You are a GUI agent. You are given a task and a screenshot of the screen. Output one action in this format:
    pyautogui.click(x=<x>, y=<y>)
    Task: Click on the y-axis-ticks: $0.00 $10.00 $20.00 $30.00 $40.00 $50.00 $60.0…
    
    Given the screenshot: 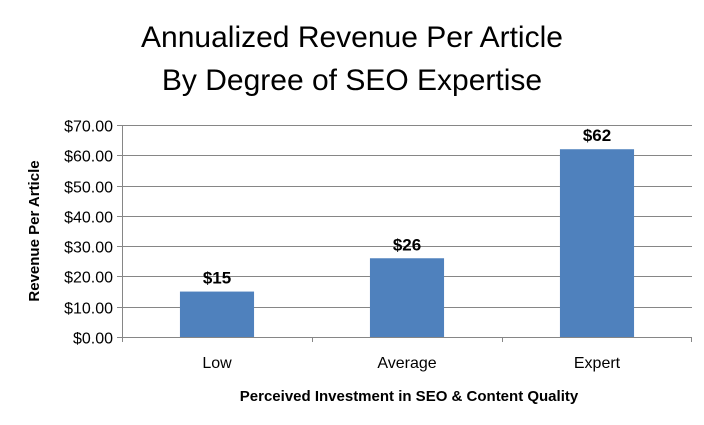 What is the action you would take?
    pyautogui.click(x=93, y=233)
    